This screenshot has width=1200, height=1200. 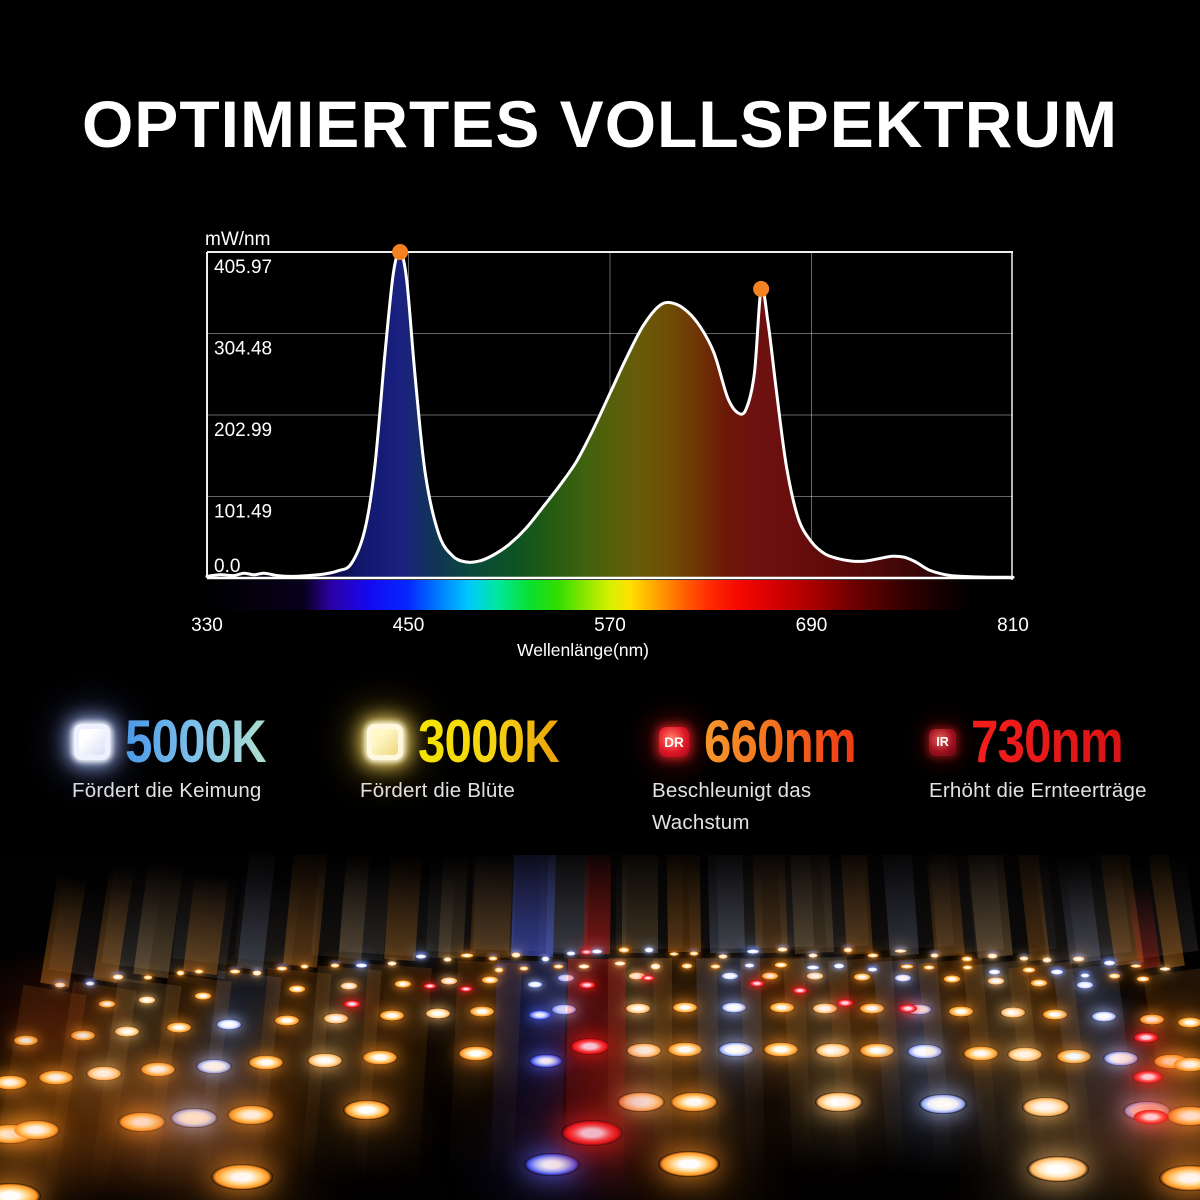 I want to click on svg-text: 330, so click(x=207, y=625).